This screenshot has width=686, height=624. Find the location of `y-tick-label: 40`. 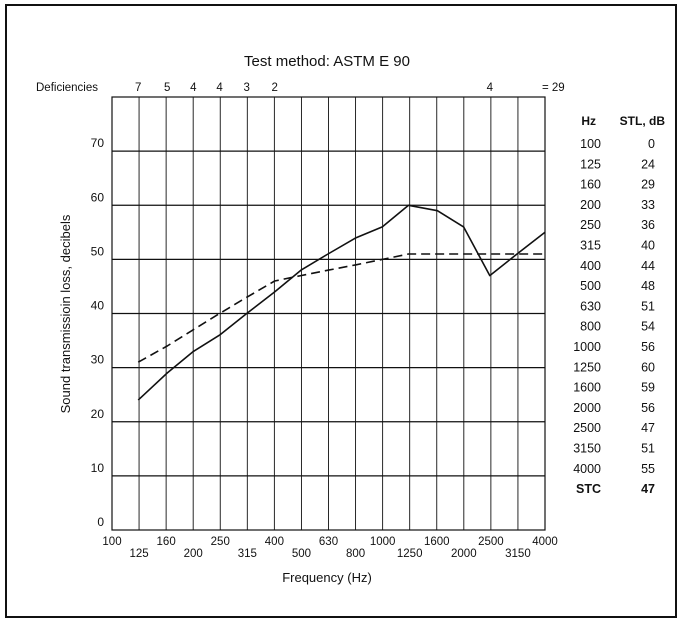

y-tick-label: 40 is located at coordinates (98, 306).